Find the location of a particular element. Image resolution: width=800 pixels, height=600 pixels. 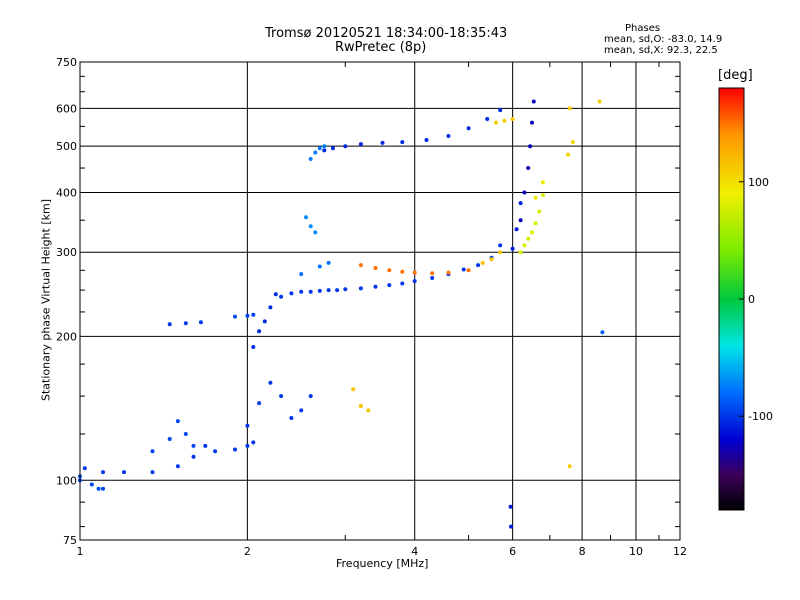

y-tick-label: 100 is located at coordinates (66, 480).